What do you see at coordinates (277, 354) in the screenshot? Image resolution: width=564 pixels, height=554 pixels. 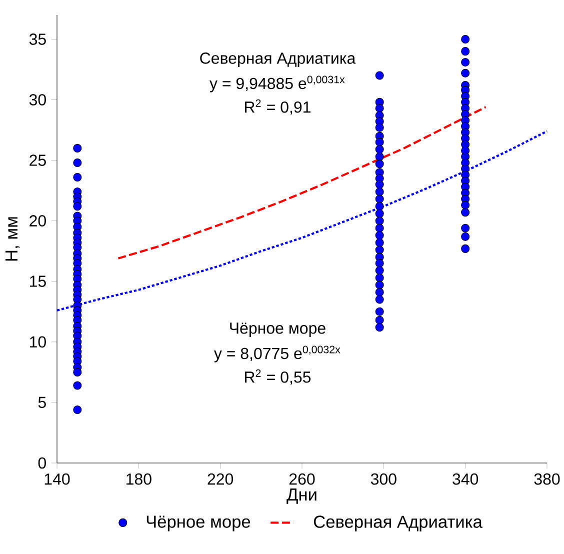 I see `annotation: y = 8,0775 e$^{0,0032x}$` at bounding box center [277, 354].